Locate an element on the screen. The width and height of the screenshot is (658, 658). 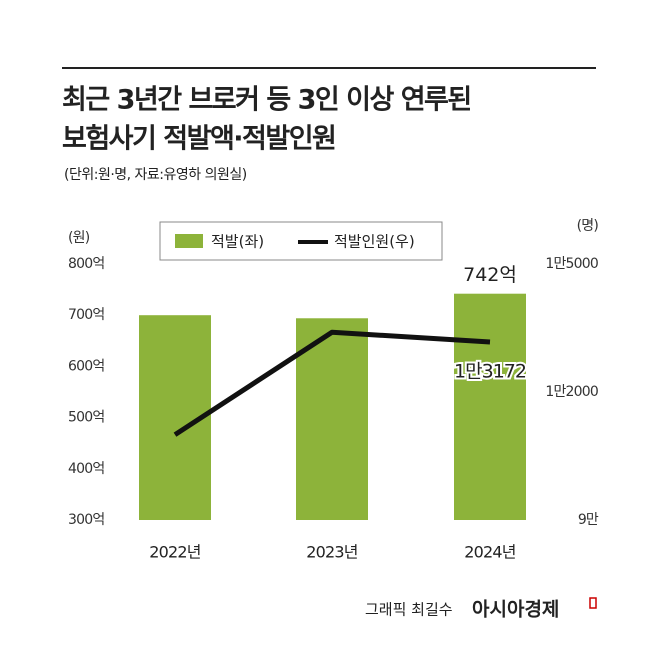
y-tick-label: 800억 is located at coordinates (86, 264).